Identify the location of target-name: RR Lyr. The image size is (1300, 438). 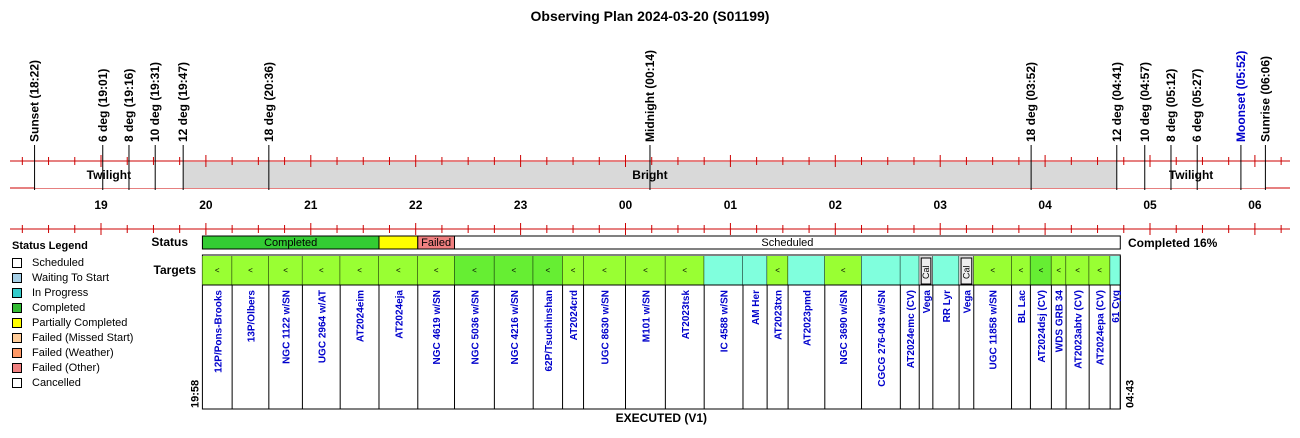
(947, 306).